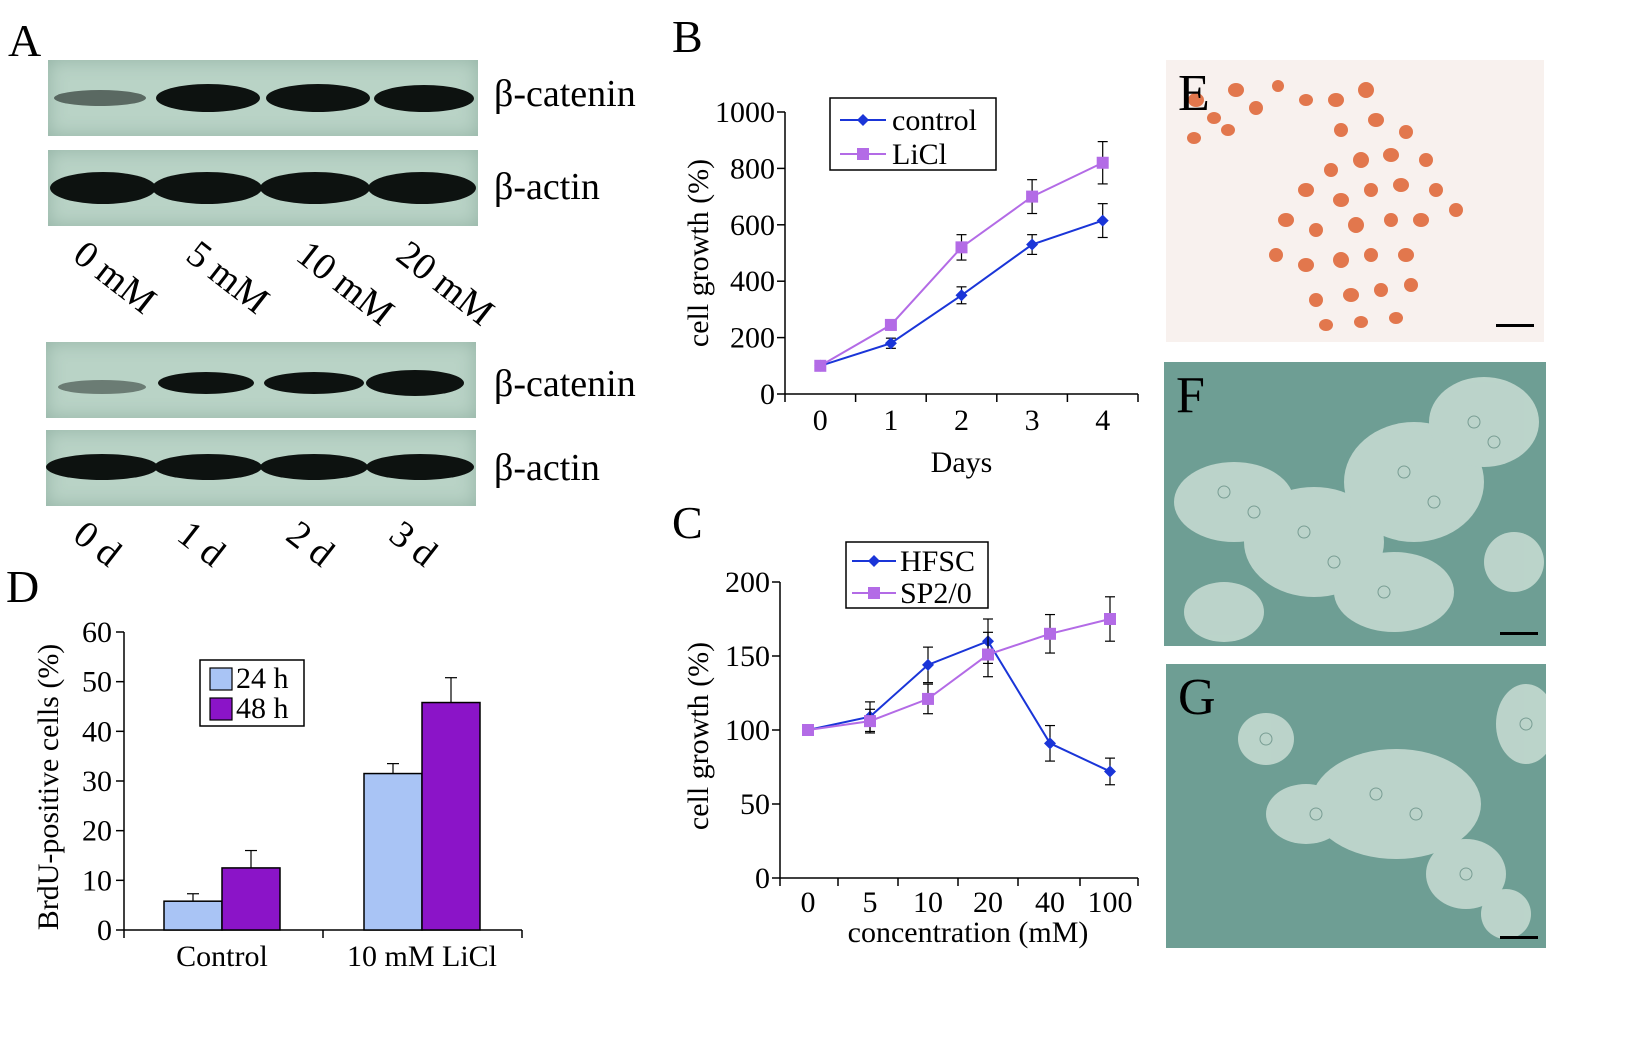 This screenshot has width=1652, height=1056. What do you see at coordinates (1032, 420) in the screenshot?
I see `x-tick-label: 3` at bounding box center [1032, 420].